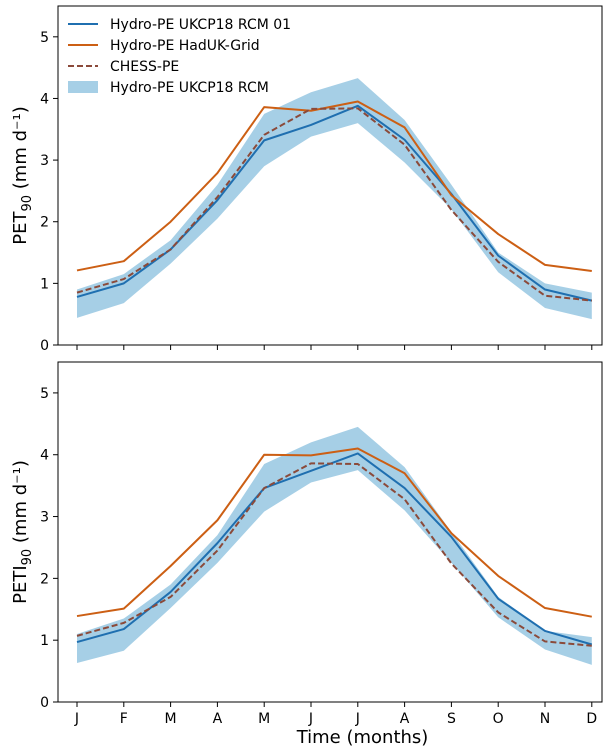 The height and width of the screenshot is (751, 603). What do you see at coordinates (451, 719) in the screenshot?
I see `x-tick-label: S` at bounding box center [451, 719].